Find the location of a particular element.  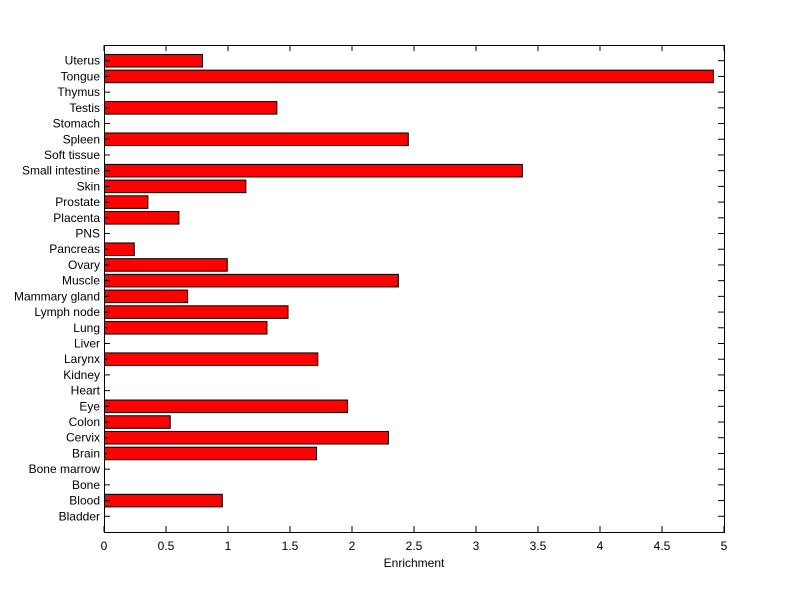

bar-uterus is located at coordinates (153, 60).